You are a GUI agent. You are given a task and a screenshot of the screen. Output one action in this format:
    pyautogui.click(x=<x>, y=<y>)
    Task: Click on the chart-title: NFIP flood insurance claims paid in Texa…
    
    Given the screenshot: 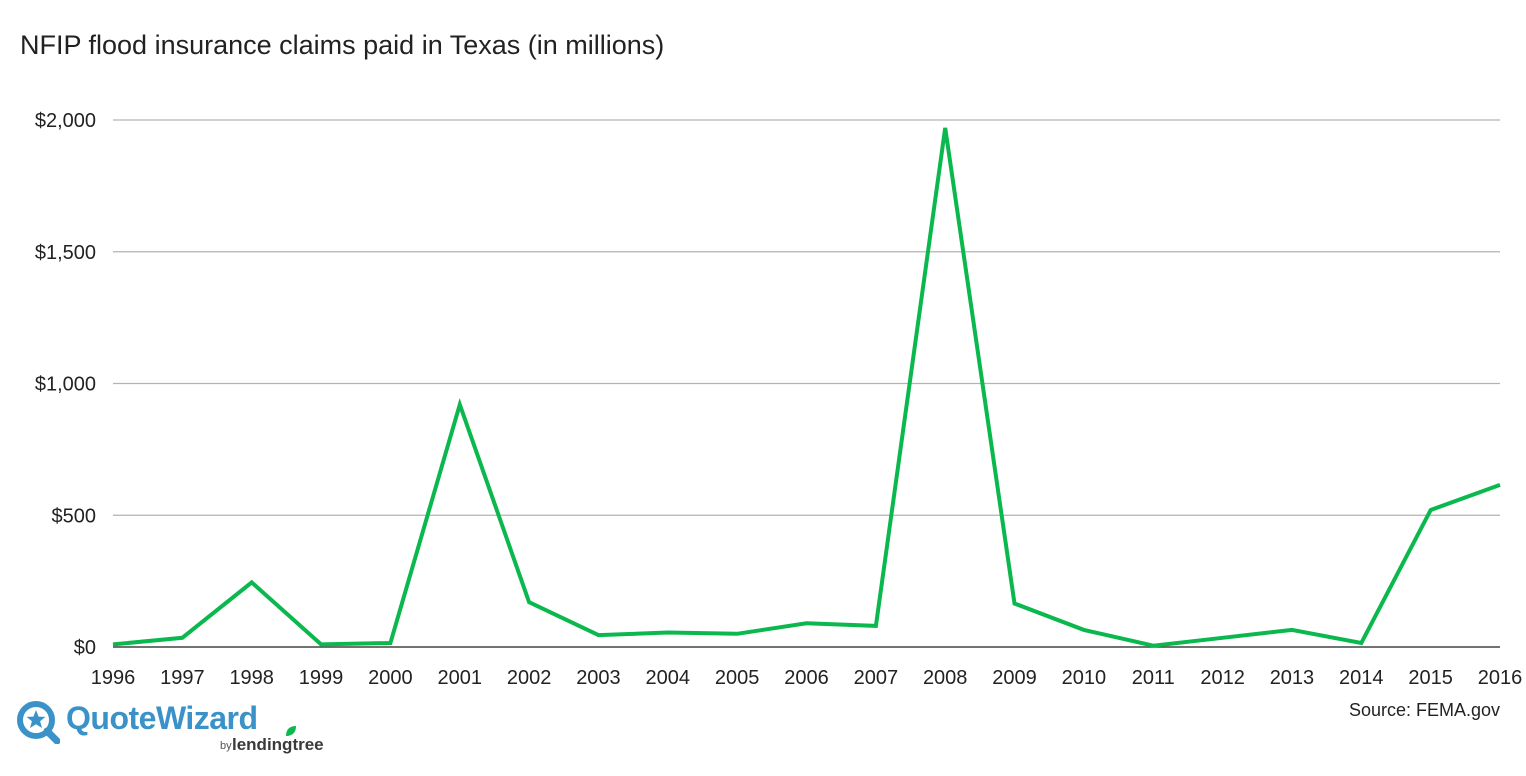 What is the action you would take?
    pyautogui.click(x=342, y=45)
    